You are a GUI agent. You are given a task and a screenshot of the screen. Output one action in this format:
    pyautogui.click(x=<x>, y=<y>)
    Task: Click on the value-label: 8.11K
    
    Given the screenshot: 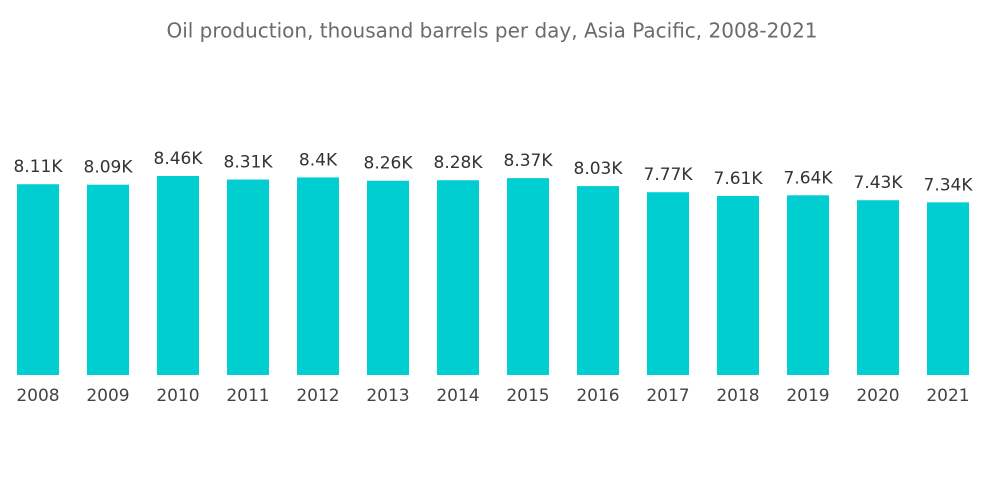 What is the action you would take?
    pyautogui.click(x=39, y=167)
    